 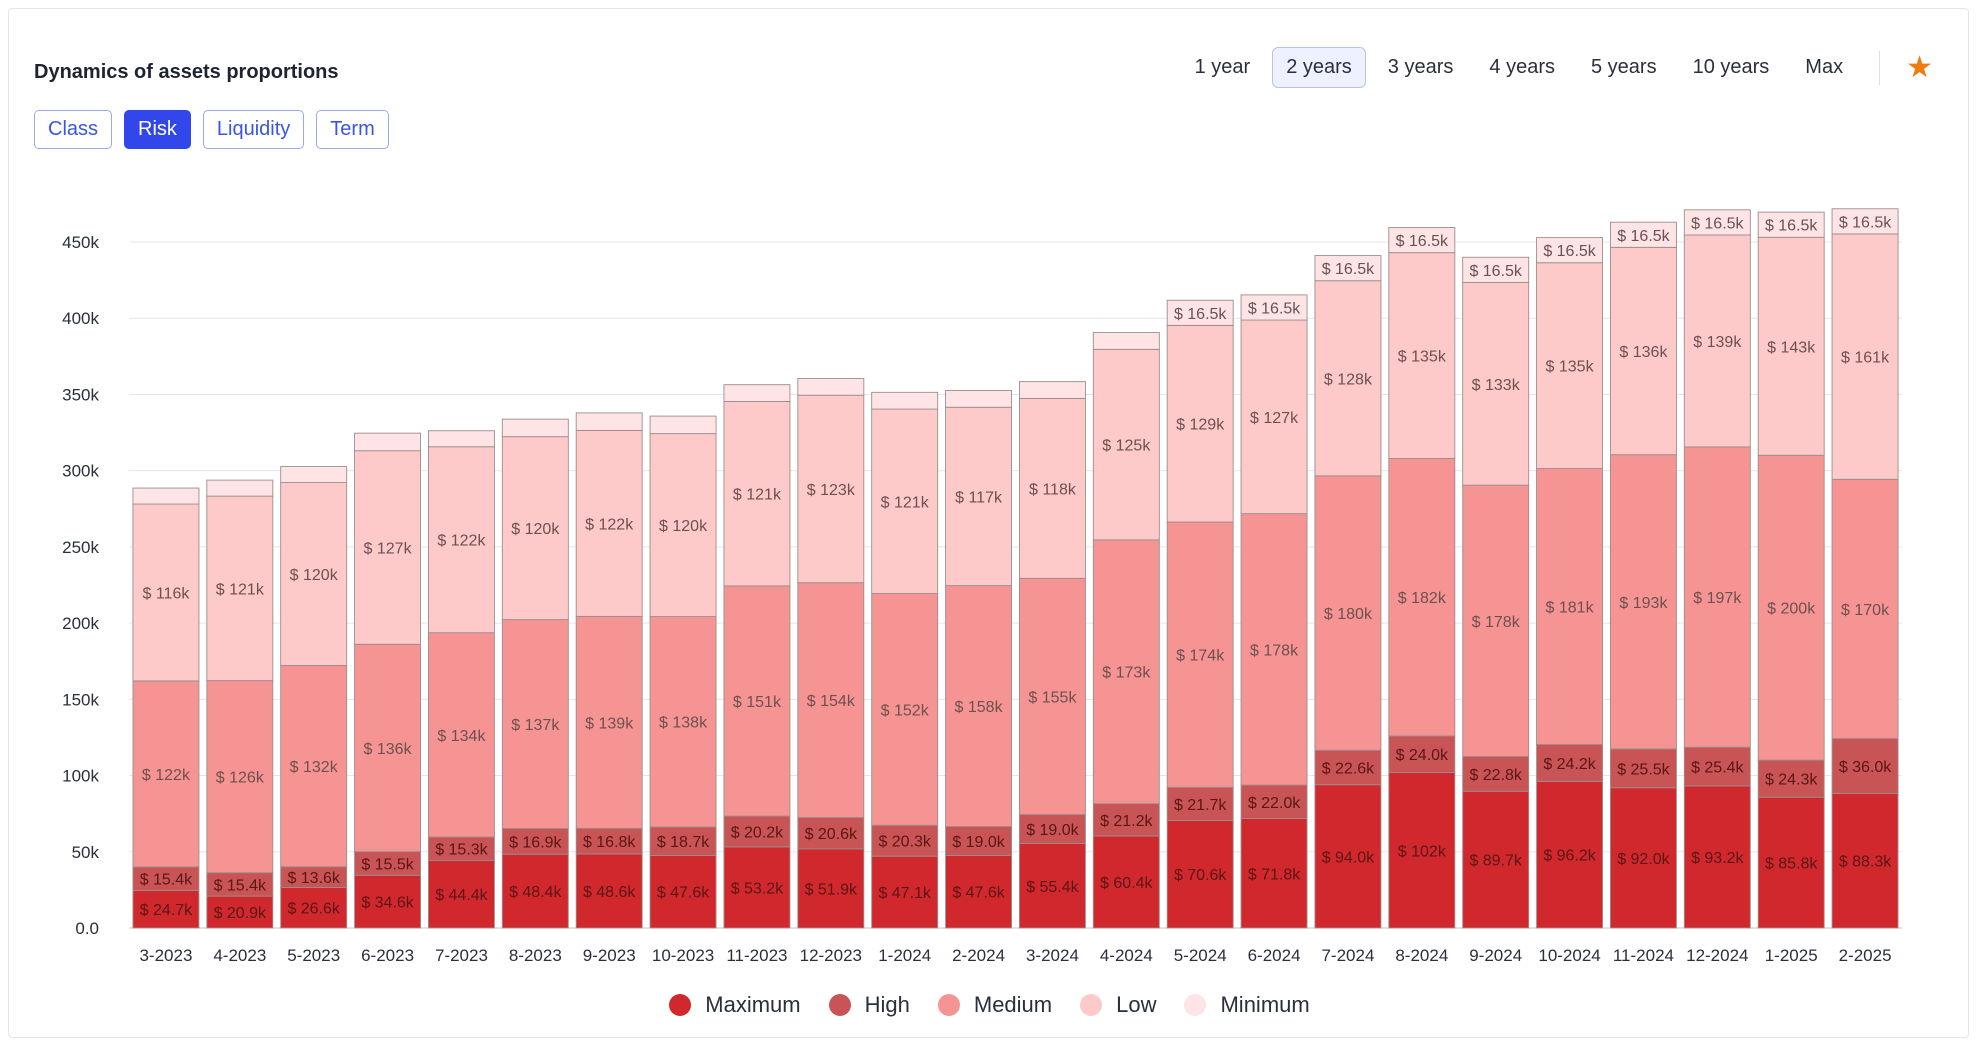 I want to click on data-label: $ 21.7k, so click(x=1200, y=805).